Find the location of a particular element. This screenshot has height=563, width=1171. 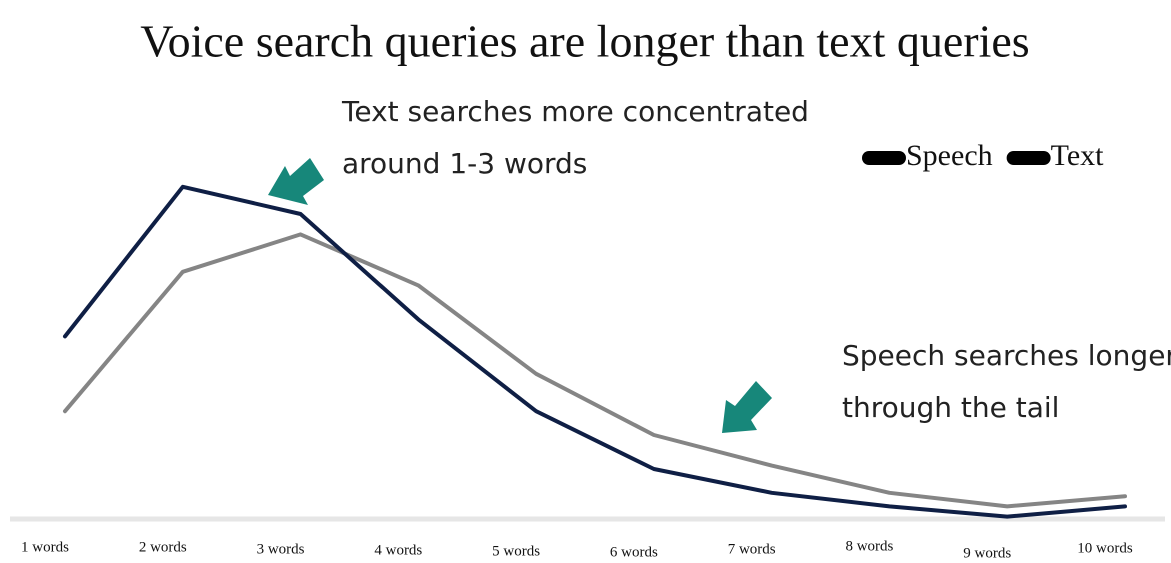

legend-label: Text is located at coordinates (1078, 155).